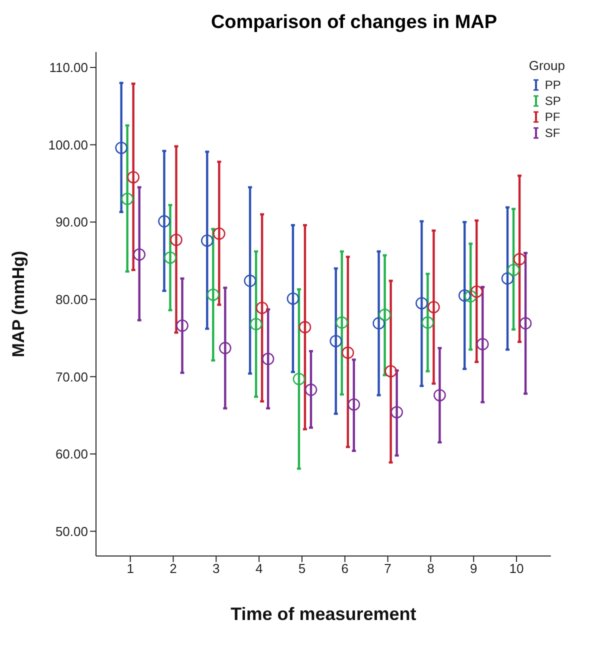 The width and height of the screenshot is (613, 646). I want to click on y-tick-label: 80.00, so click(71, 299).